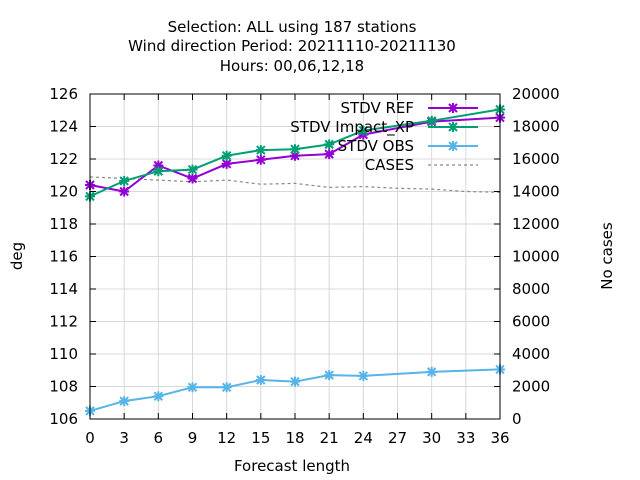  I want to click on y-tick-label: 110, so click(63, 354).